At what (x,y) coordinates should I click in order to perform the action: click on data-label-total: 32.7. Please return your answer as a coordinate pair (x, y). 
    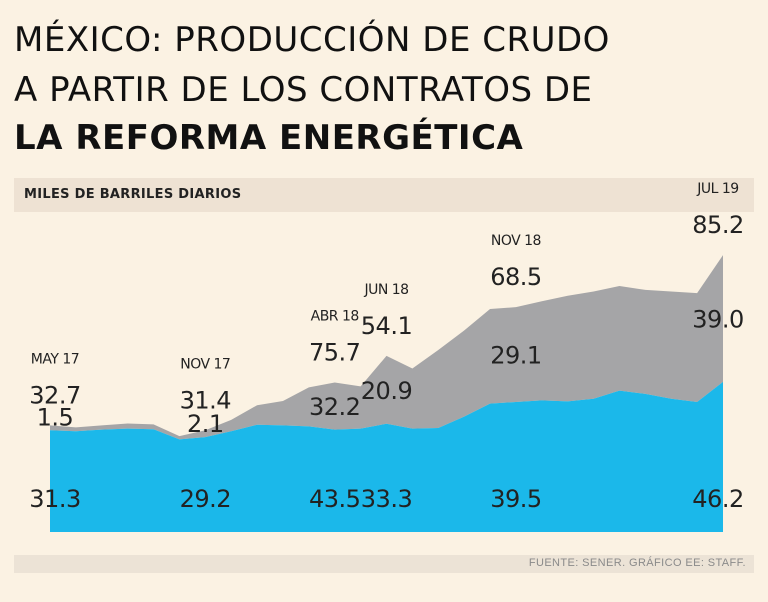
    Looking at the image, I should click on (54, 395).